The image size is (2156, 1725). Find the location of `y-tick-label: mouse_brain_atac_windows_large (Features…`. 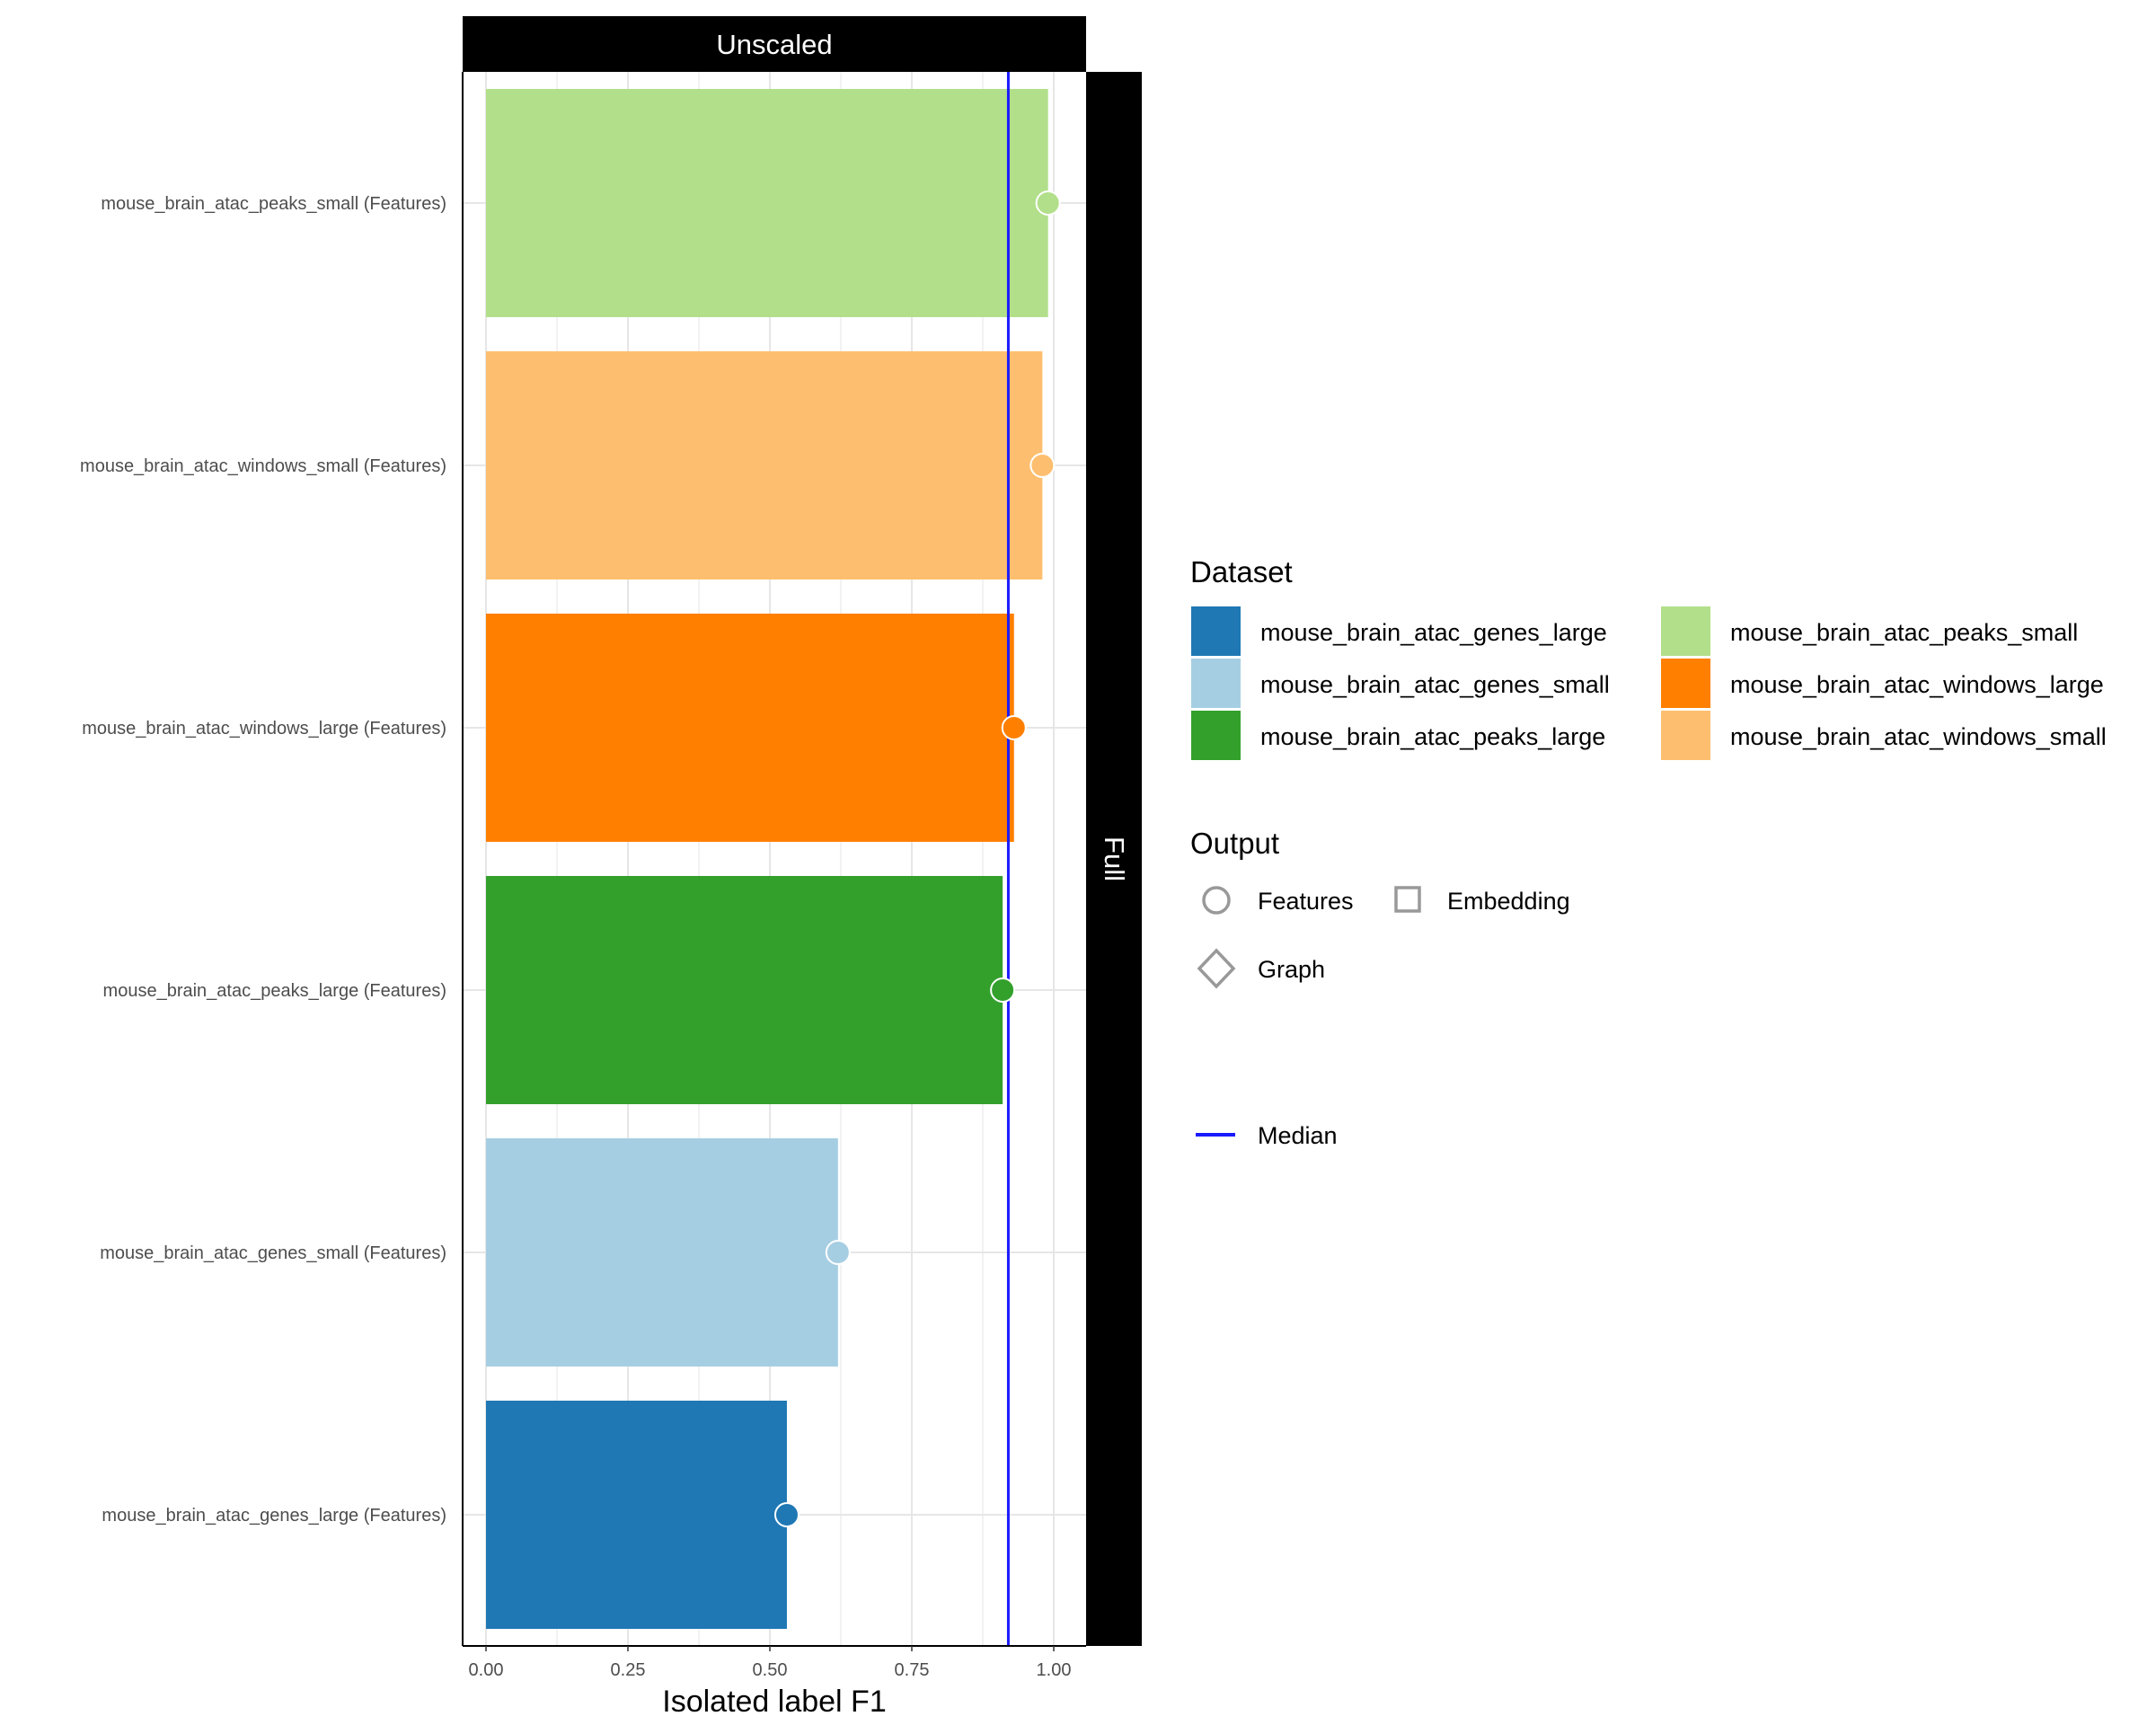

y-tick-label: mouse_brain_atac_windows_large (Features… is located at coordinates (264, 729).